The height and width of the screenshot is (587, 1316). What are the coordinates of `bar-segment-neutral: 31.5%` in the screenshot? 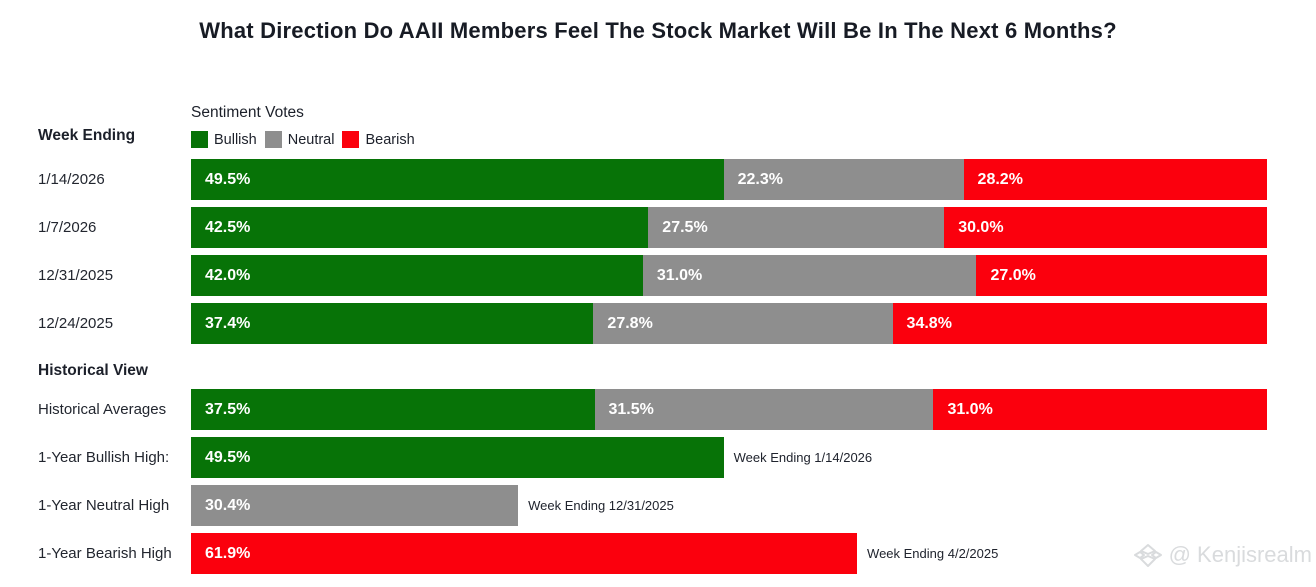 It's located at (764, 409).